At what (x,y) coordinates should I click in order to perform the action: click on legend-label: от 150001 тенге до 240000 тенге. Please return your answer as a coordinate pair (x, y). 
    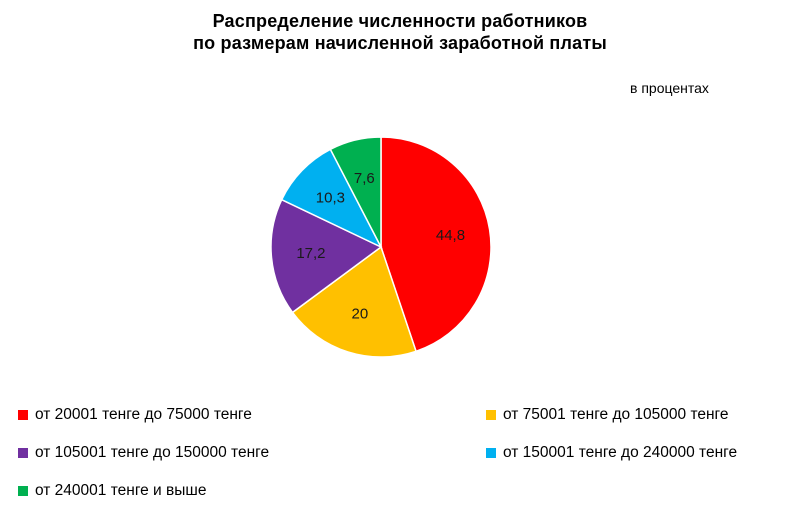
    Looking at the image, I should click on (620, 453).